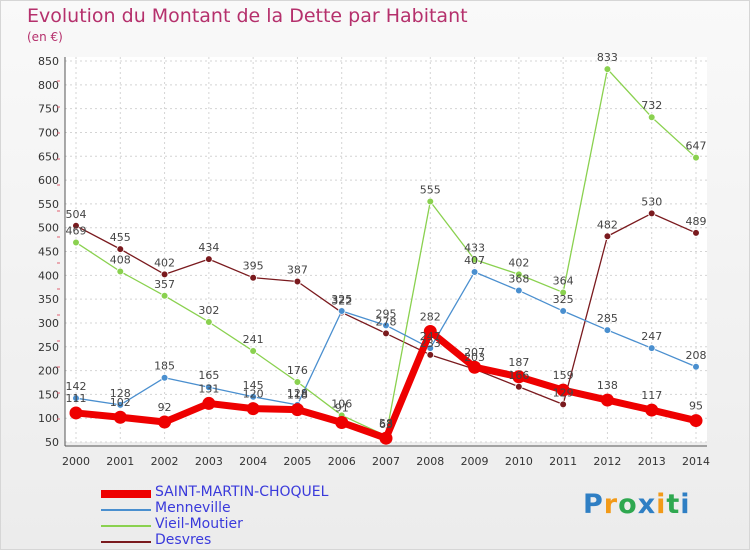  What do you see at coordinates (48, 132) in the screenshot?
I see `y-tick-label: 700` at bounding box center [48, 132].